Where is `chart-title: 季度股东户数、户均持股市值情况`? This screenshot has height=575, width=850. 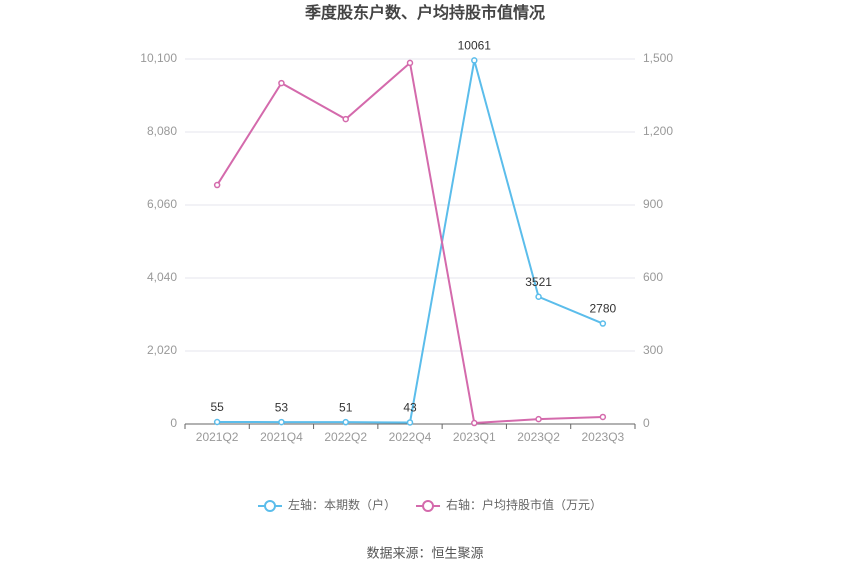 chart-title: 季度股东户数、户均持股市值情况 is located at coordinates (424, 12).